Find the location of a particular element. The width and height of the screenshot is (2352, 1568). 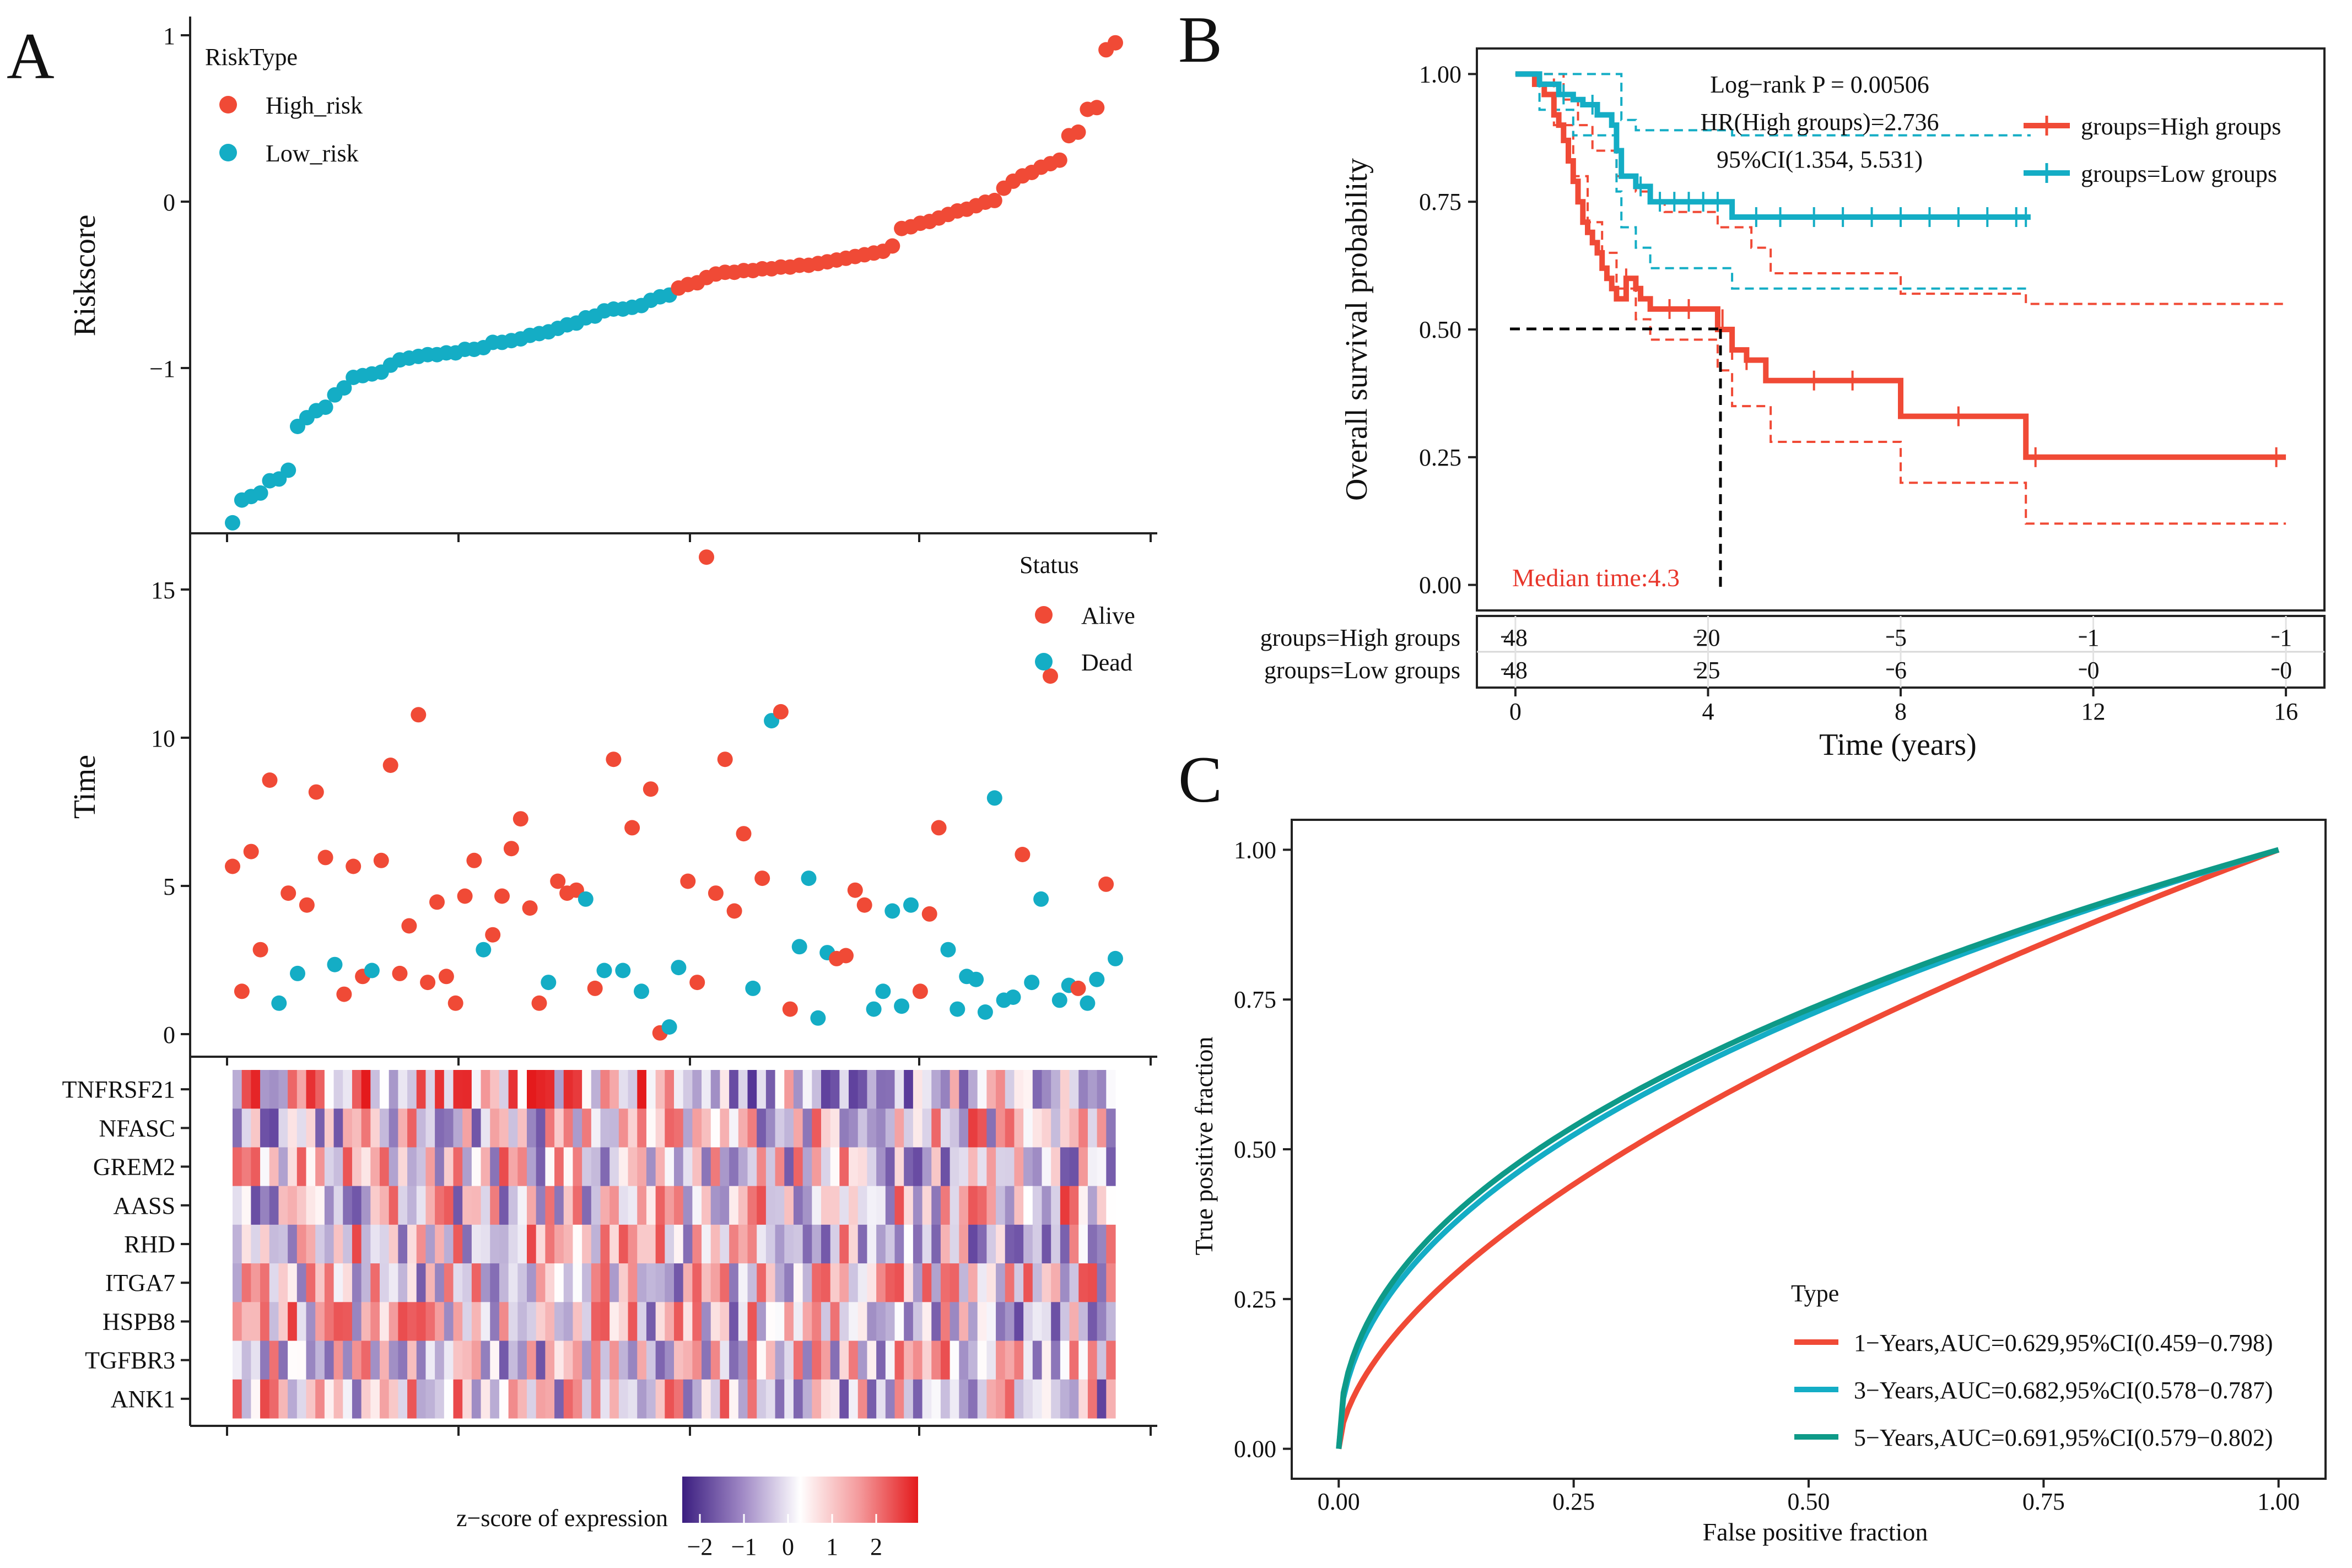

survival-y-tick-label: 0.00 is located at coordinates (1440, 586).